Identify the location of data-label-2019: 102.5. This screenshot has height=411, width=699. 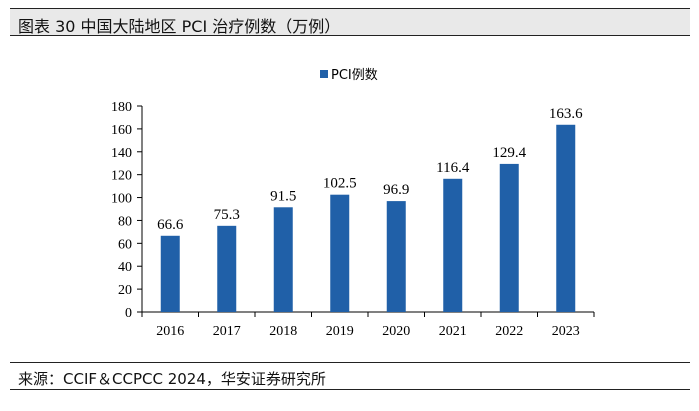
(340, 184).